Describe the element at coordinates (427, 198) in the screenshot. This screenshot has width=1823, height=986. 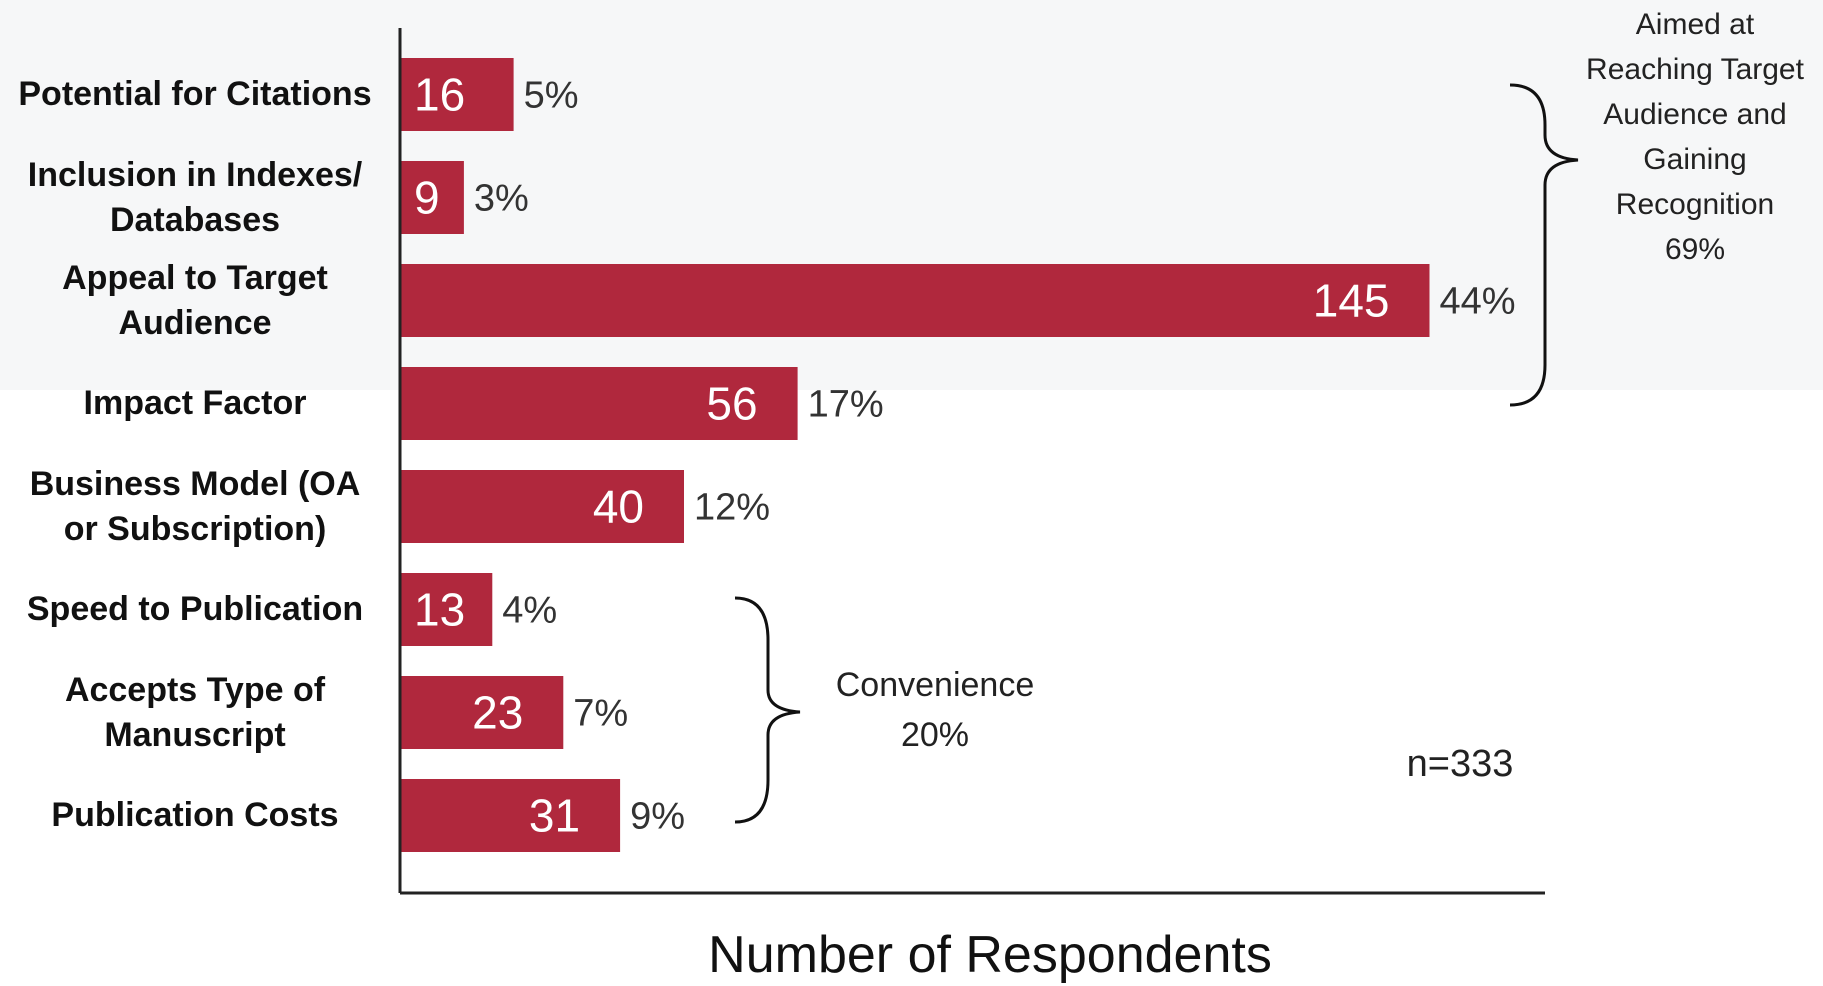
I see `bar-value-label: 9` at that location.